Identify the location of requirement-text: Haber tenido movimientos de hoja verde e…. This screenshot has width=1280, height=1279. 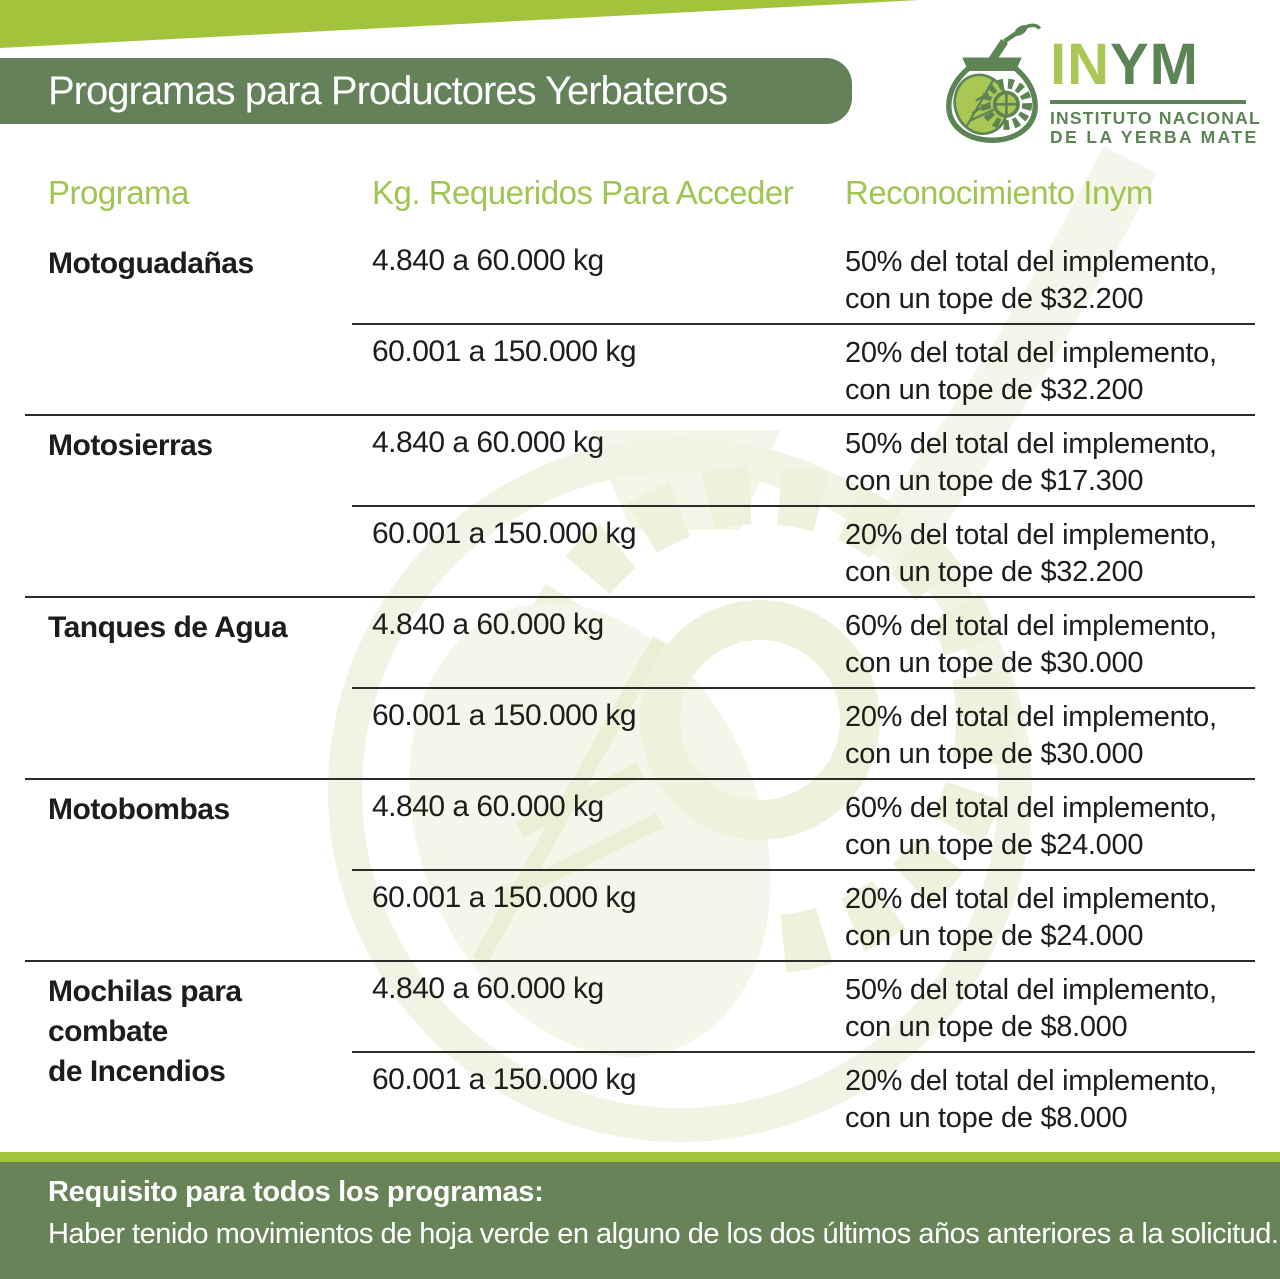
(663, 1234).